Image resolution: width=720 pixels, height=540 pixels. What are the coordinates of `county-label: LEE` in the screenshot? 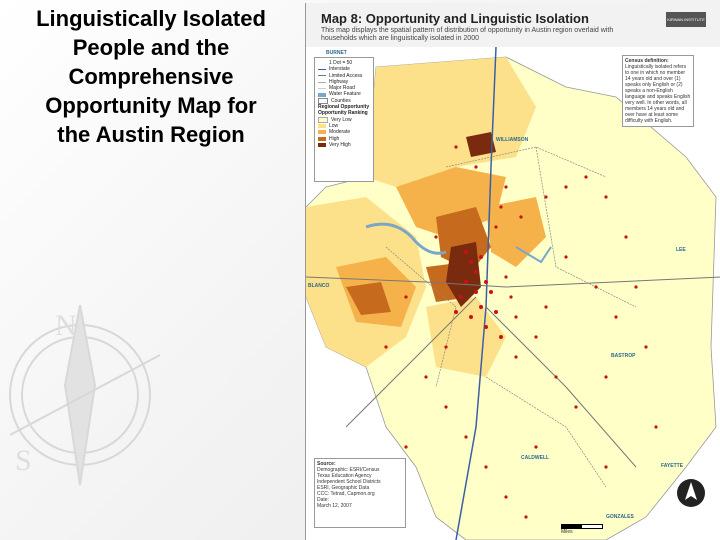 It's located at (681, 250).